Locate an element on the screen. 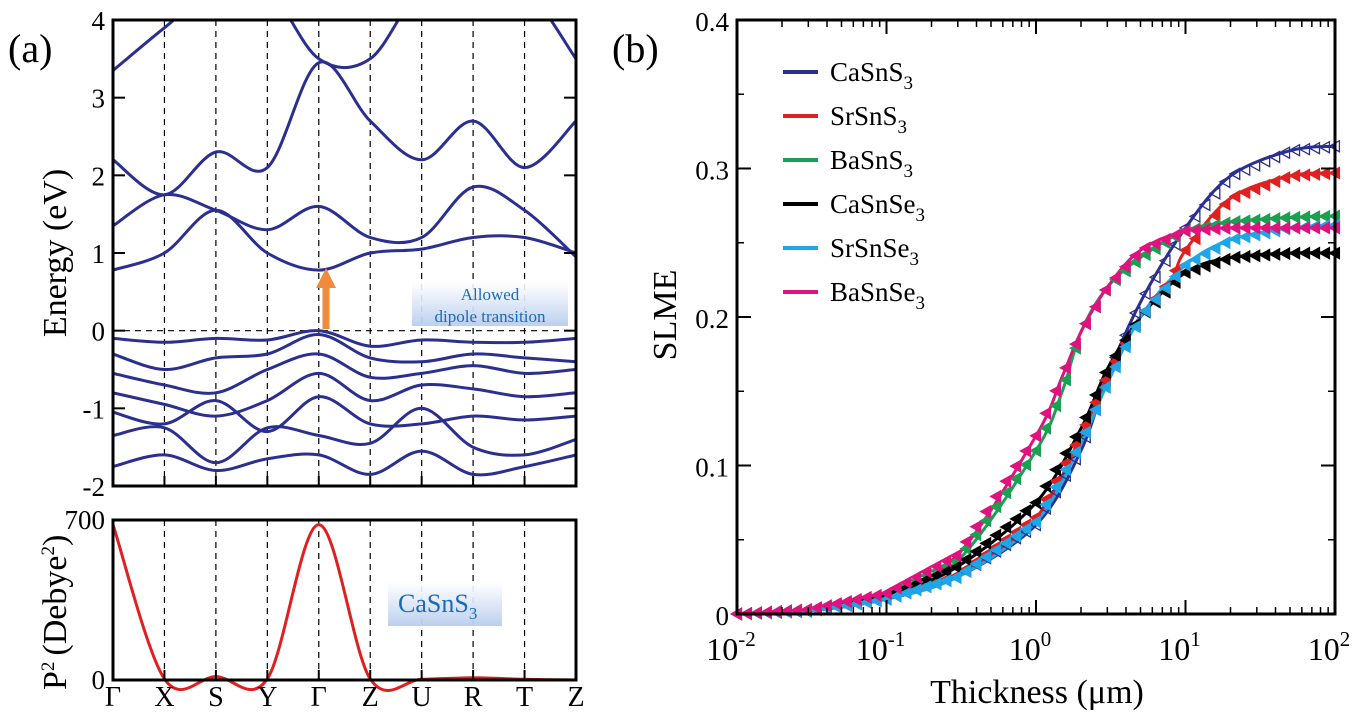  dipole-ytick-label: 700 is located at coordinates (85, 520).